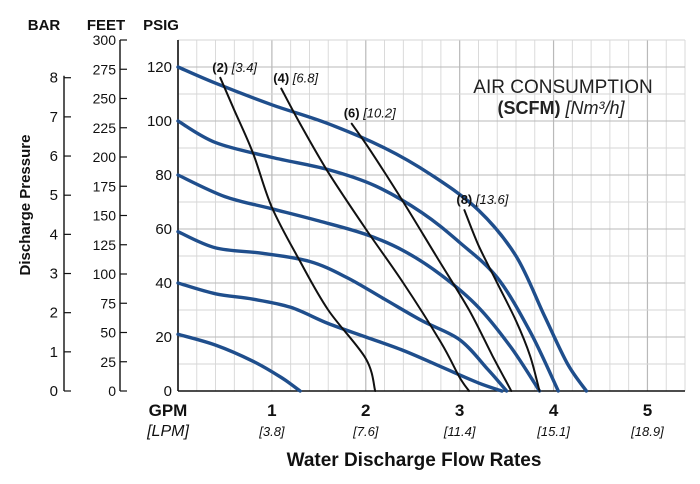  What do you see at coordinates (167, 431) in the screenshot?
I see `x-unit-alt: [LPM]` at bounding box center [167, 431].